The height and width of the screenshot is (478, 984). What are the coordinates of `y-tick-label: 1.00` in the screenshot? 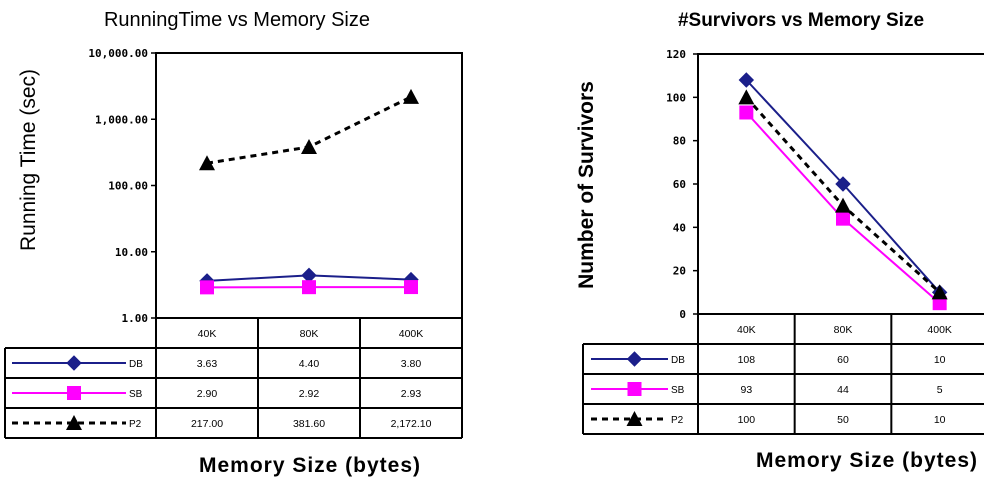 It's located at (135, 318).